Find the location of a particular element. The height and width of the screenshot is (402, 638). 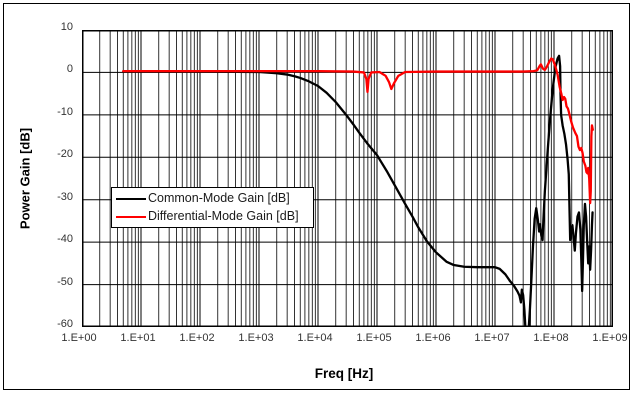

x-tick-label: 1.E+05 is located at coordinates (374, 338).